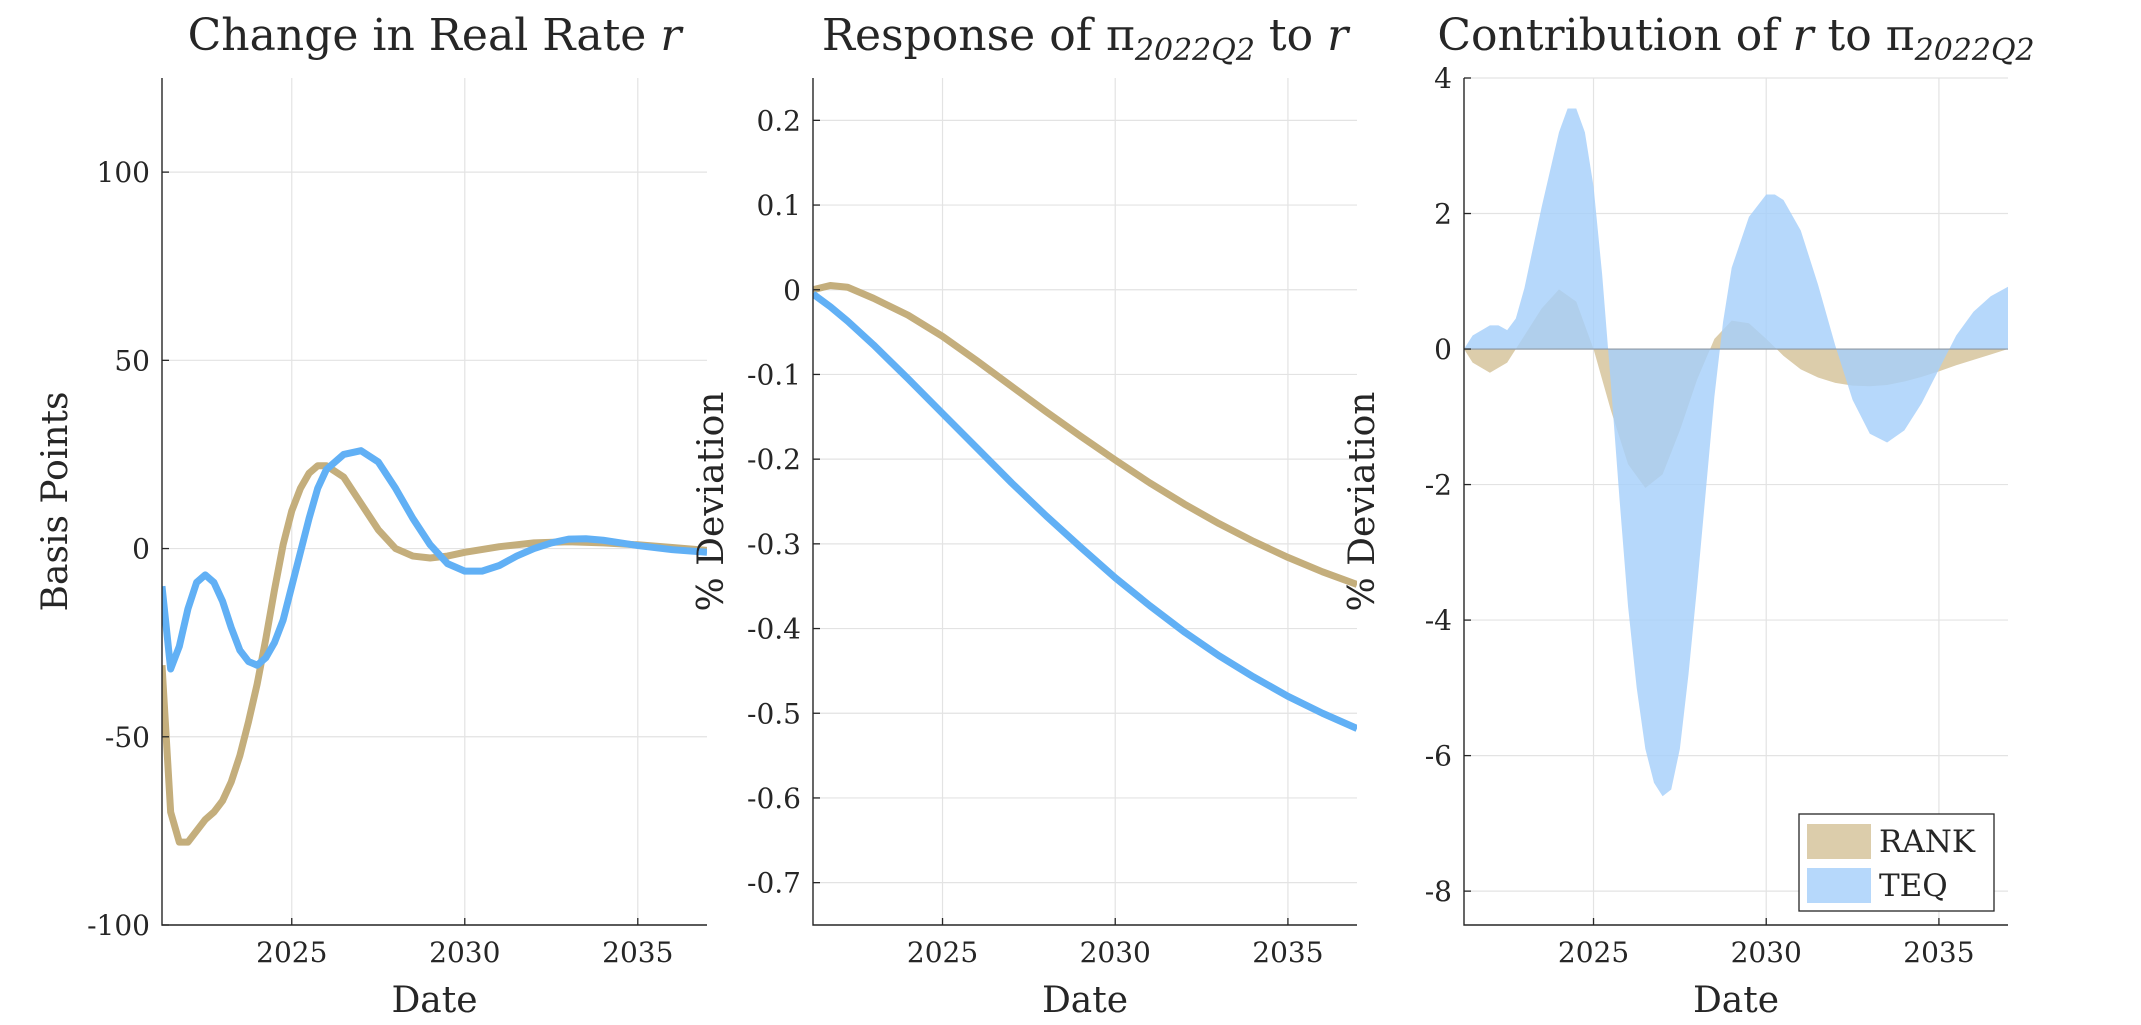 The height and width of the screenshot is (1025, 2141). Describe the element at coordinates (1086, 39) in the screenshot. I see `chart-title: Response of π2022Q2 to r` at that location.